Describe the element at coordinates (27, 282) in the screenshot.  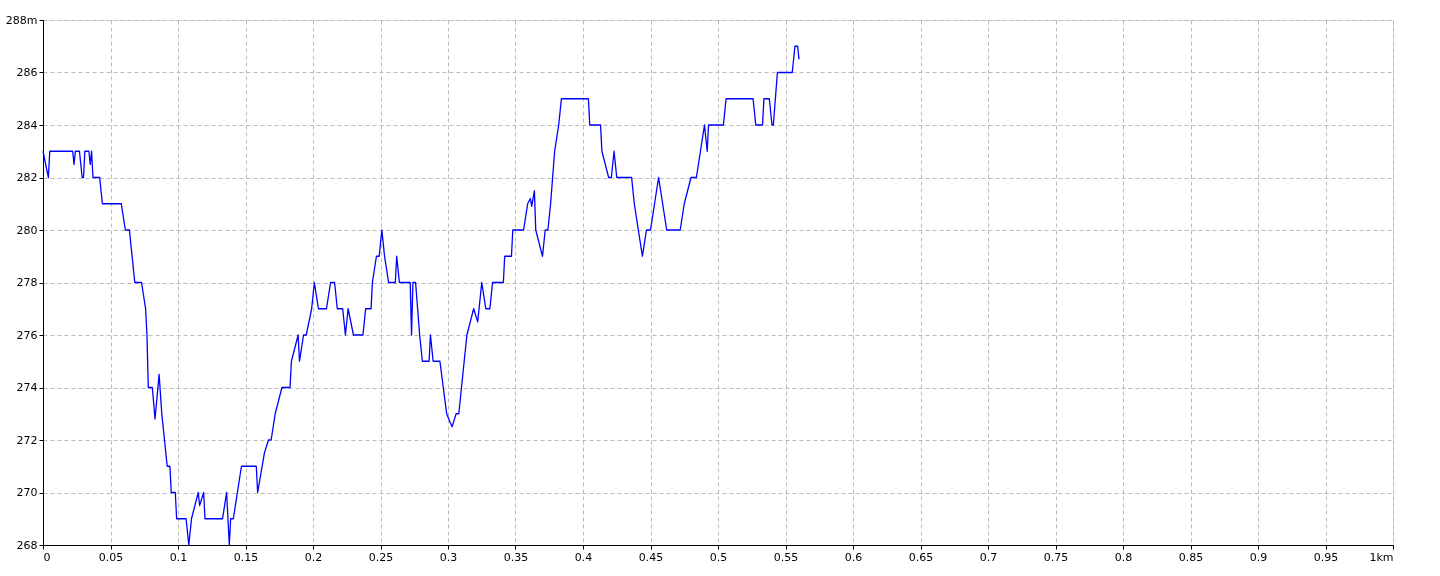
I see `y-tick-label: 278` at that location.